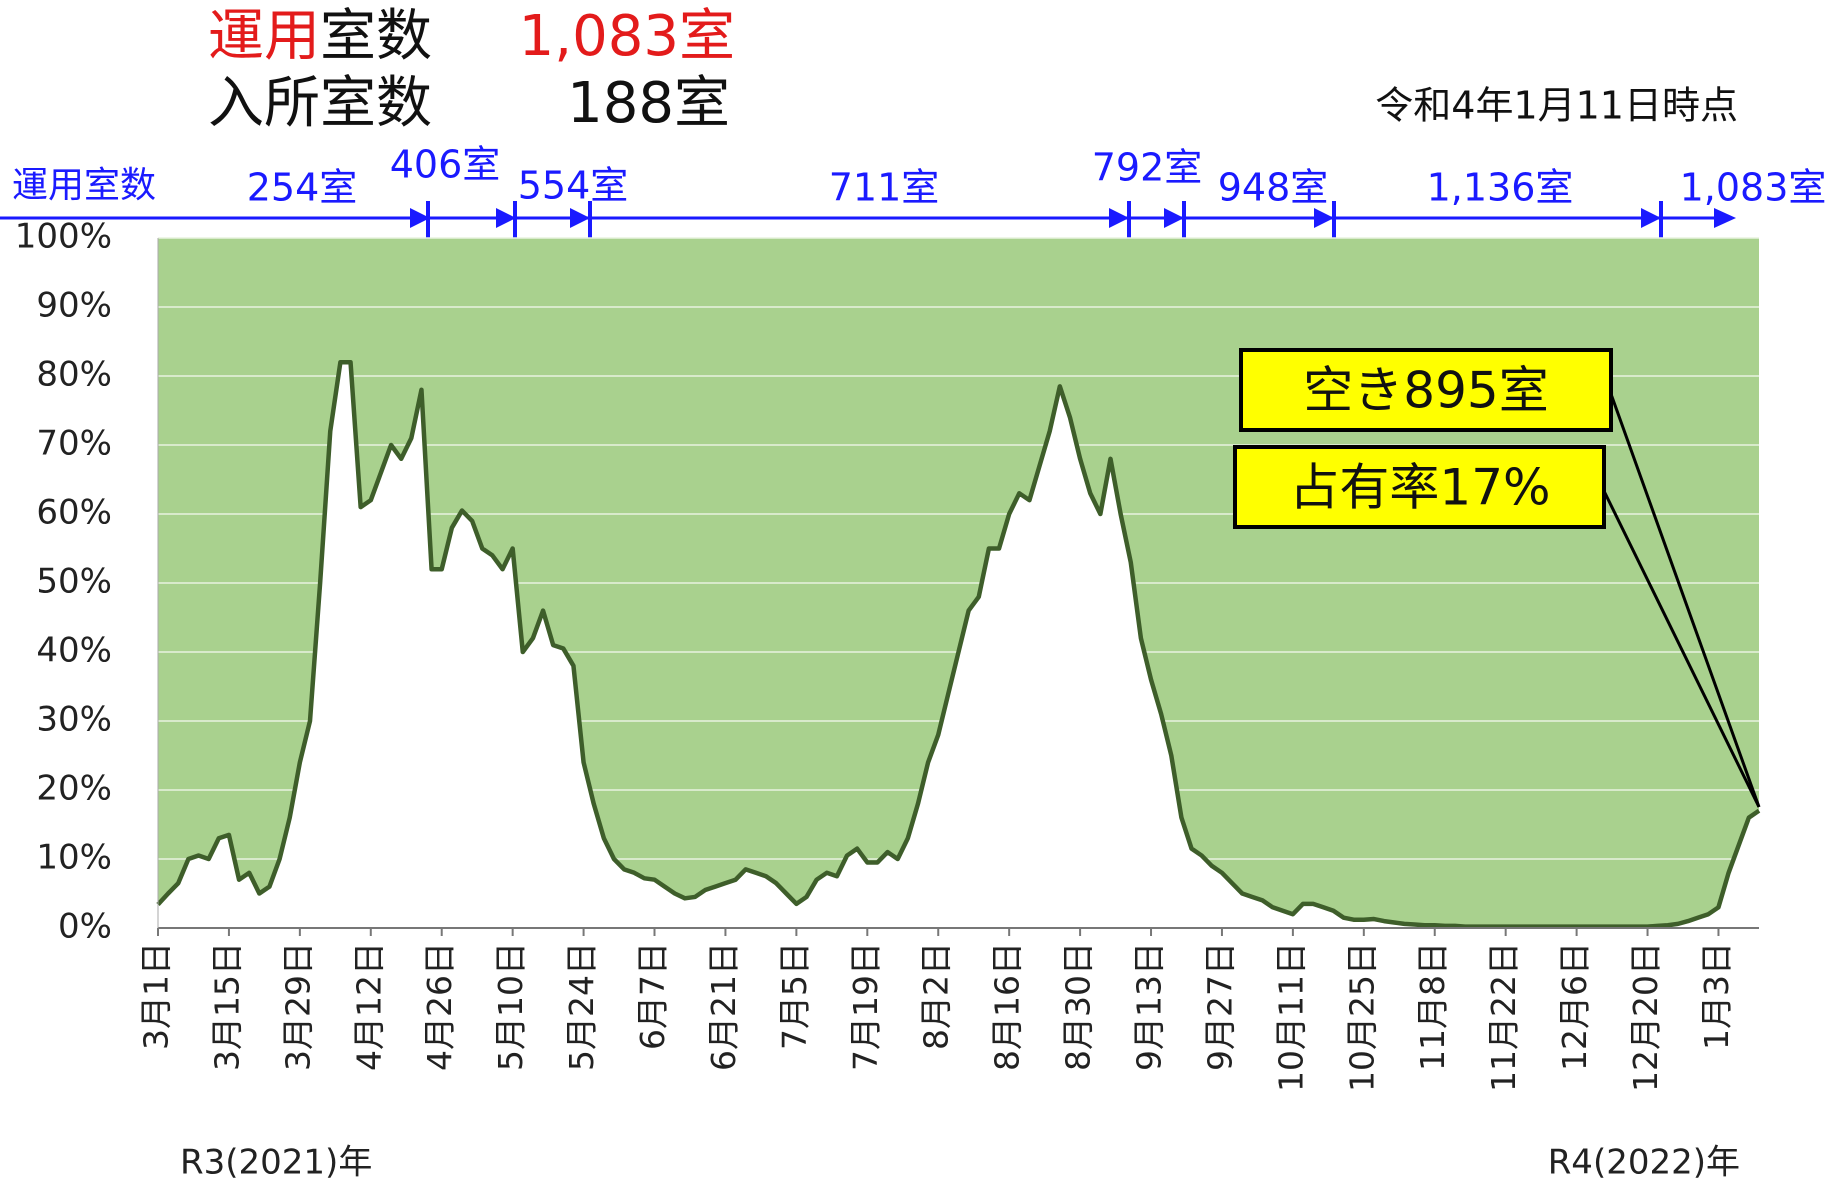 The width and height of the screenshot is (1834, 1184). What do you see at coordinates (74, 789) in the screenshot?
I see `y-tick-label: 20%` at bounding box center [74, 789].